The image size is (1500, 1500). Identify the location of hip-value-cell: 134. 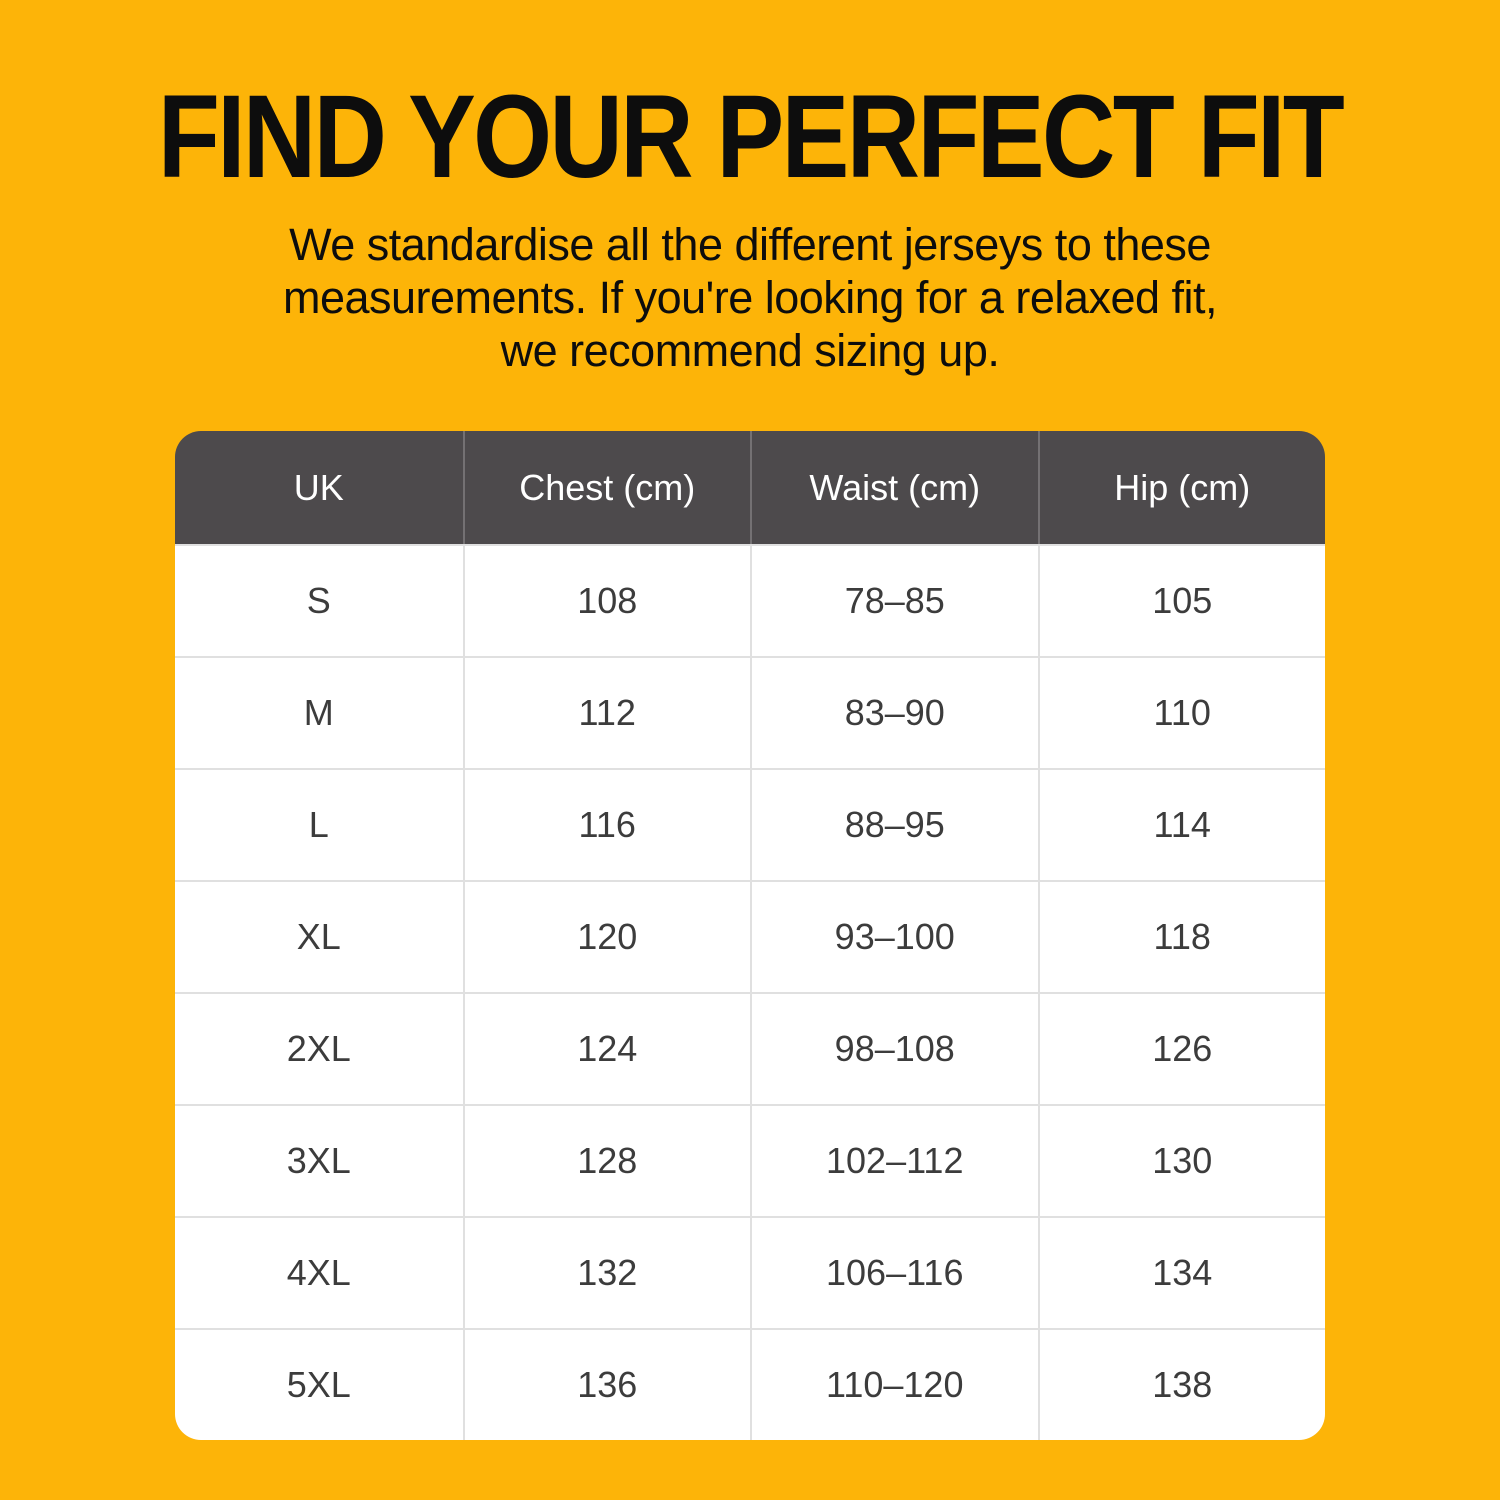
(1181, 1272).